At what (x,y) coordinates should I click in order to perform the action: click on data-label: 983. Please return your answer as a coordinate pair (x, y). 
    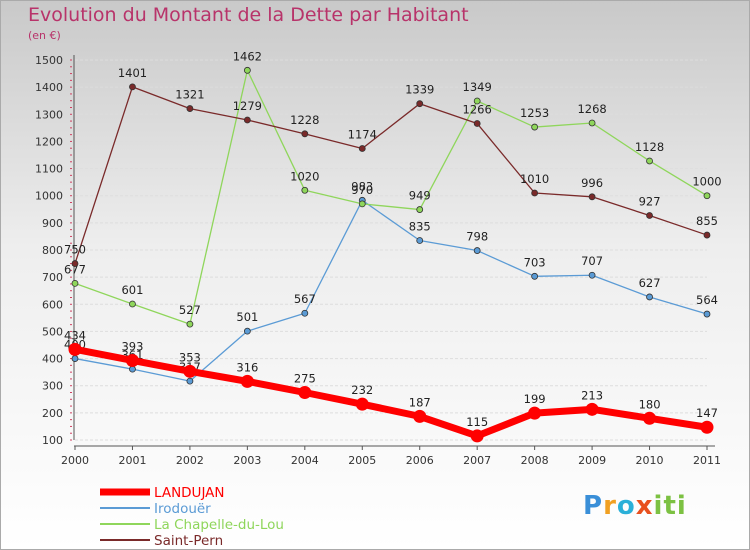
    Looking at the image, I should click on (362, 186).